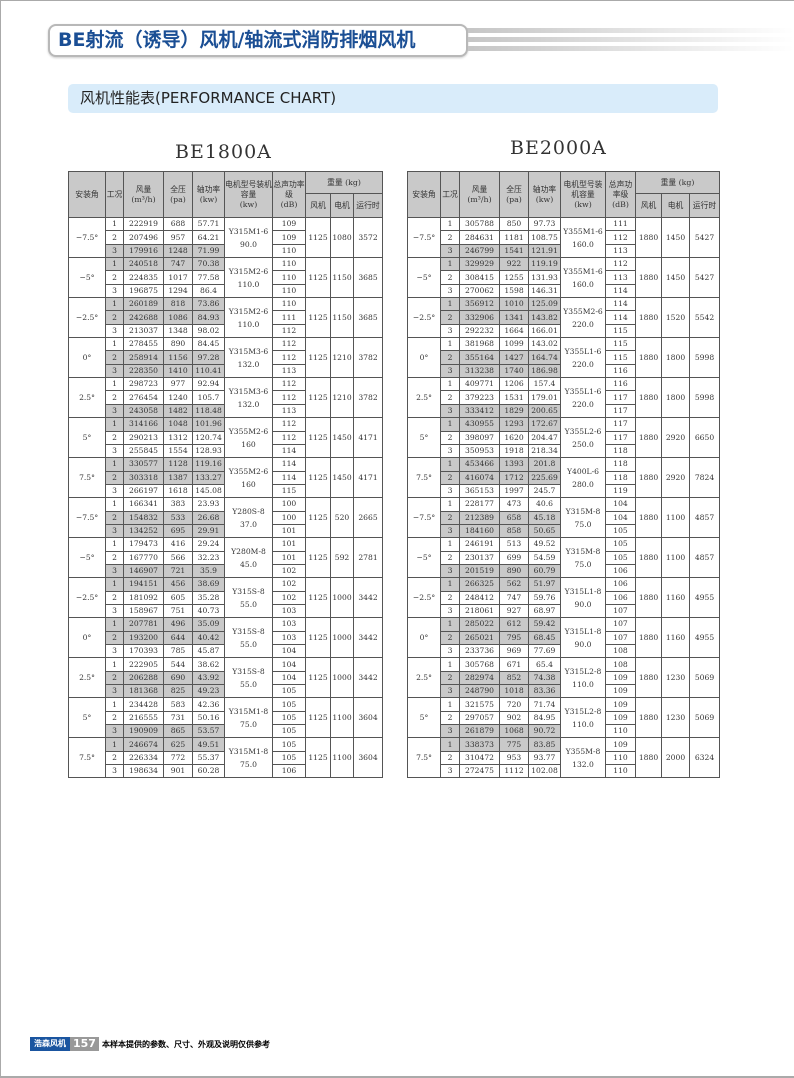 The width and height of the screenshot is (794, 1078). Describe the element at coordinates (143, 189) in the screenshot. I see `col-flow-label: 风量` at that location.